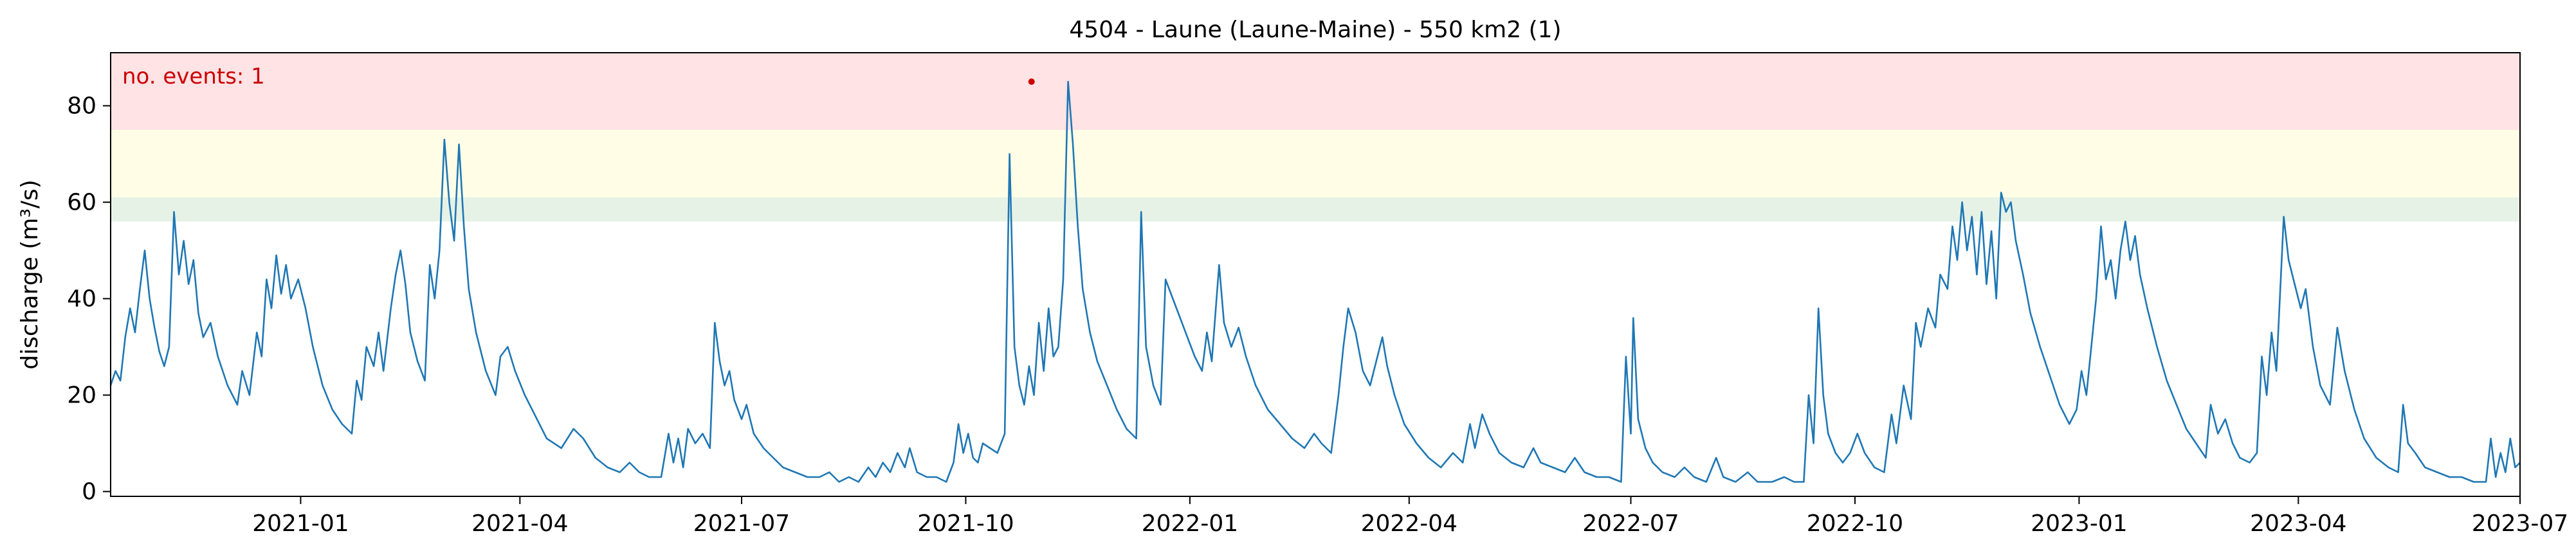  What do you see at coordinates (81, 299) in the screenshot?
I see `y-tick-label: 40` at bounding box center [81, 299].